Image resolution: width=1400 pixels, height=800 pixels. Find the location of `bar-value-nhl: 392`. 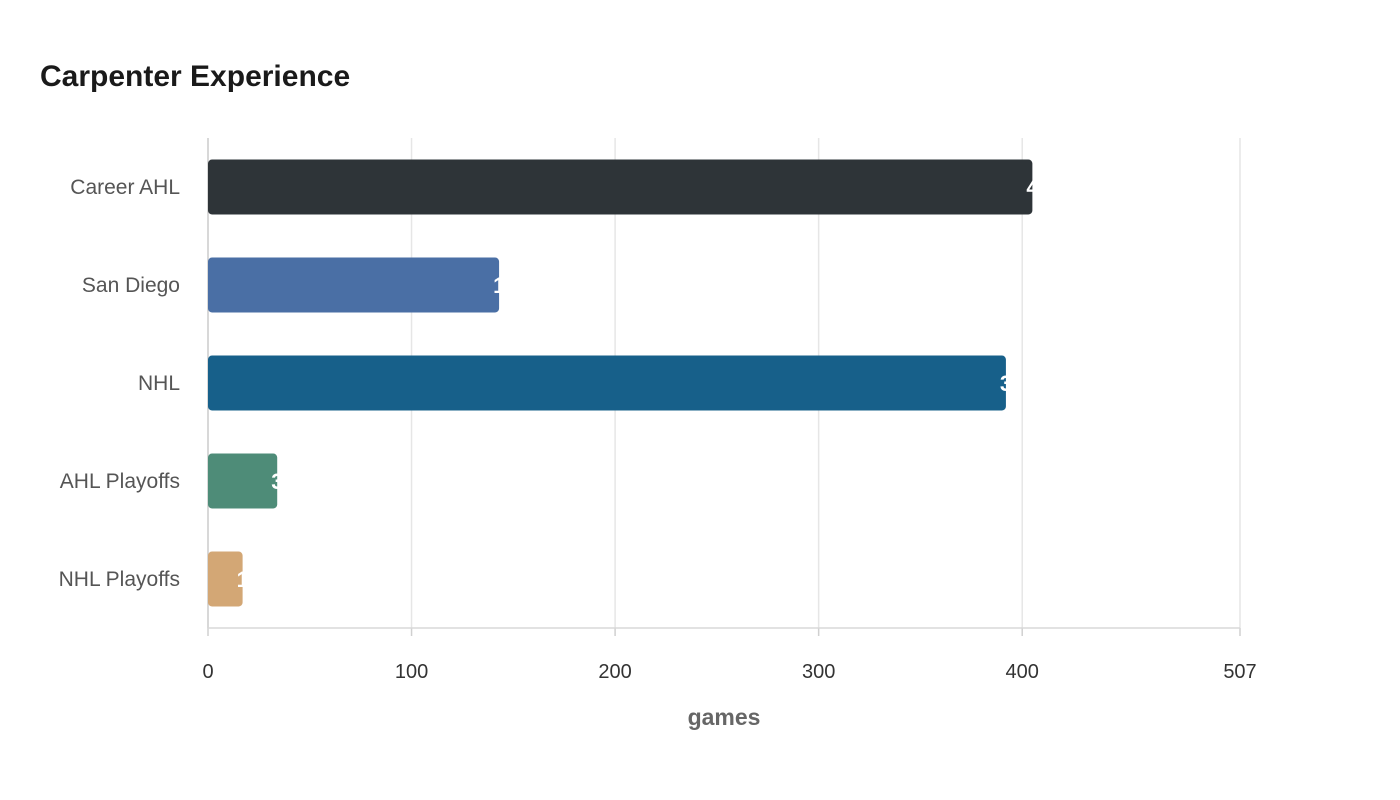

bar-value-nhl: 392 is located at coordinates (1018, 383).